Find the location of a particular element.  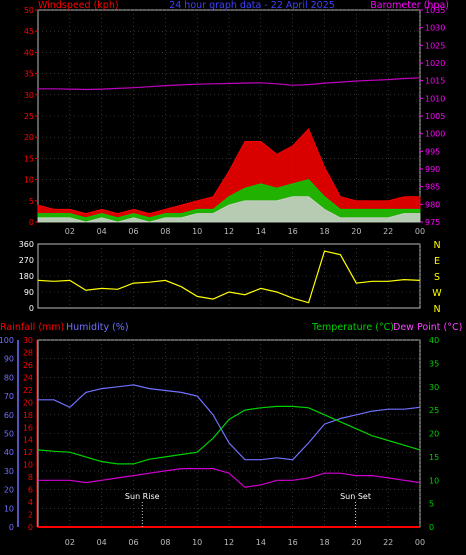

wind-x-tick-label: 10 is located at coordinates (197, 231).